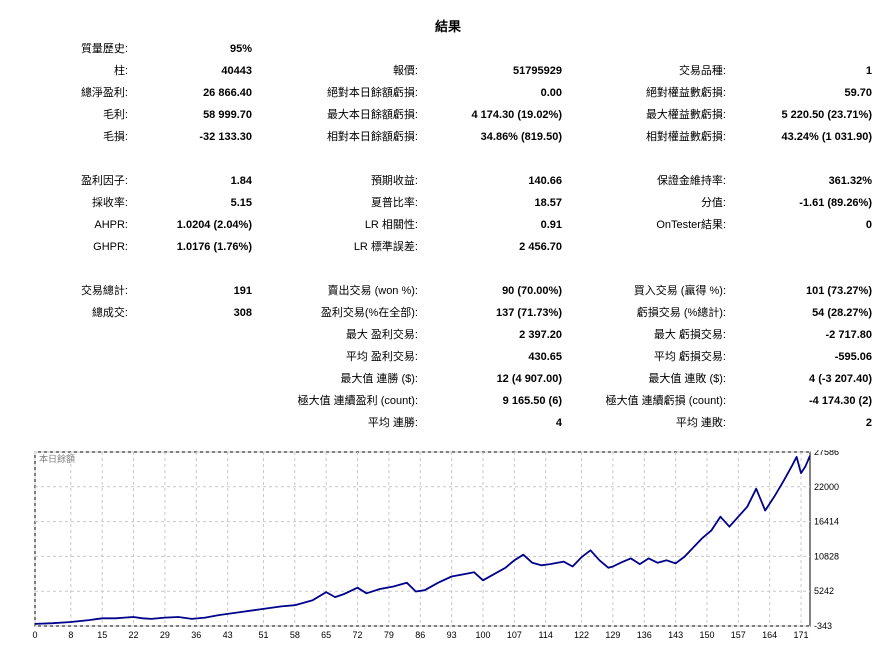 This screenshot has width=896, height=658. What do you see at coordinates (706, 635) in the screenshot?
I see `x-tick-label: 150` at bounding box center [706, 635].